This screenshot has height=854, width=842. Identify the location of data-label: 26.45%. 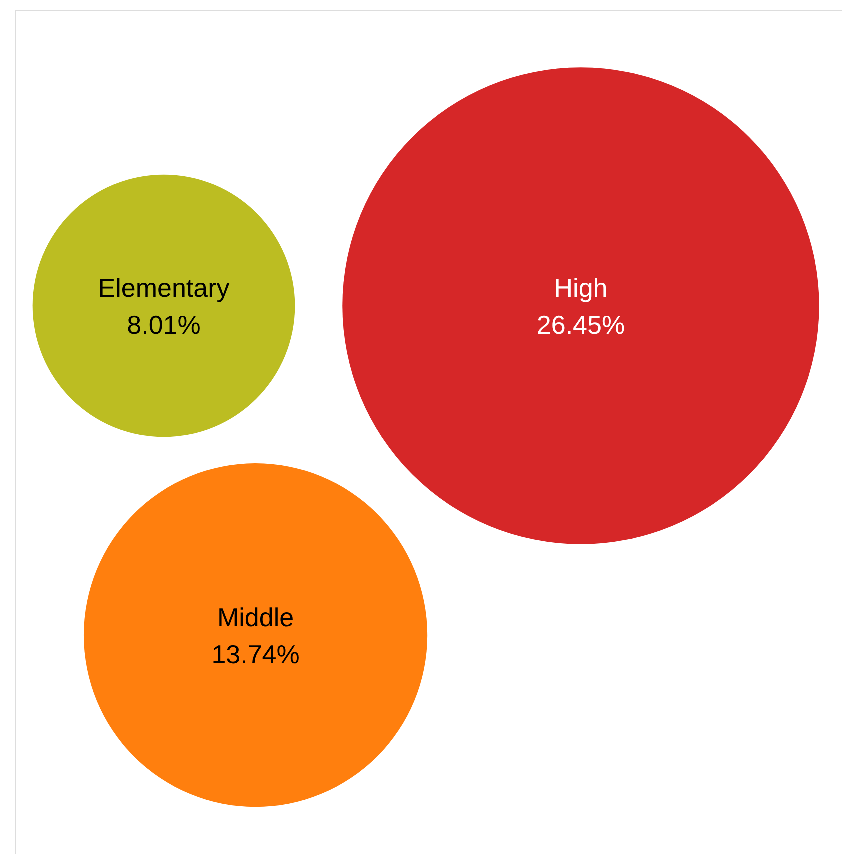
(581, 325).